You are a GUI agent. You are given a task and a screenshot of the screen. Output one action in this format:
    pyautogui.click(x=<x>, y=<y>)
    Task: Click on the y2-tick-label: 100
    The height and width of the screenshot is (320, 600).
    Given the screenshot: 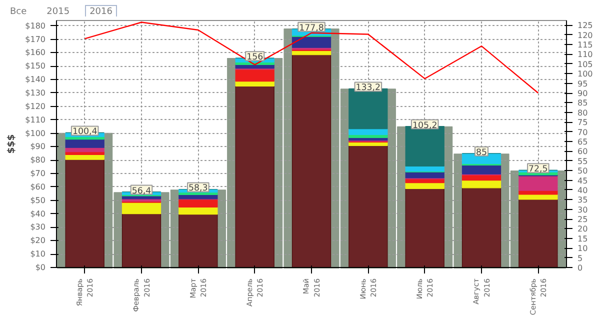 What is the action you would take?
    pyautogui.click(x=585, y=74)
    